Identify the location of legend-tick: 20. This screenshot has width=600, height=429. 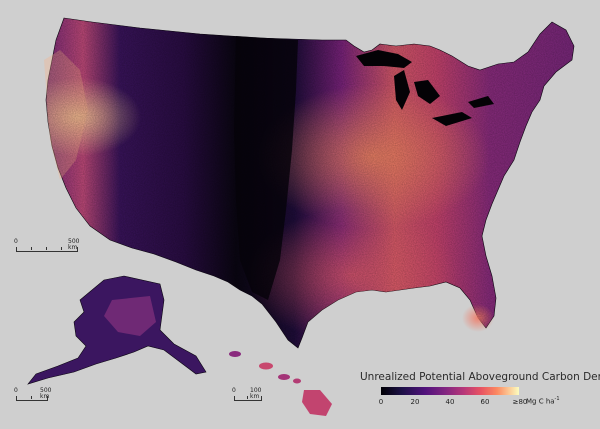
(415, 402).